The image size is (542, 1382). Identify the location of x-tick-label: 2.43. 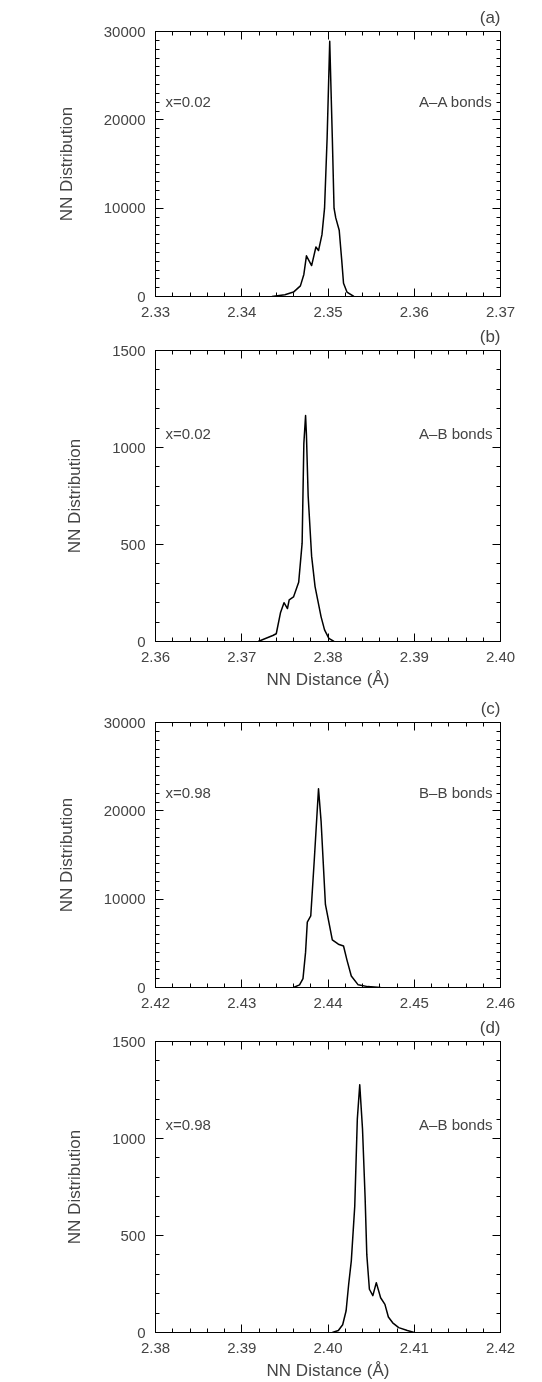
(242, 1002).